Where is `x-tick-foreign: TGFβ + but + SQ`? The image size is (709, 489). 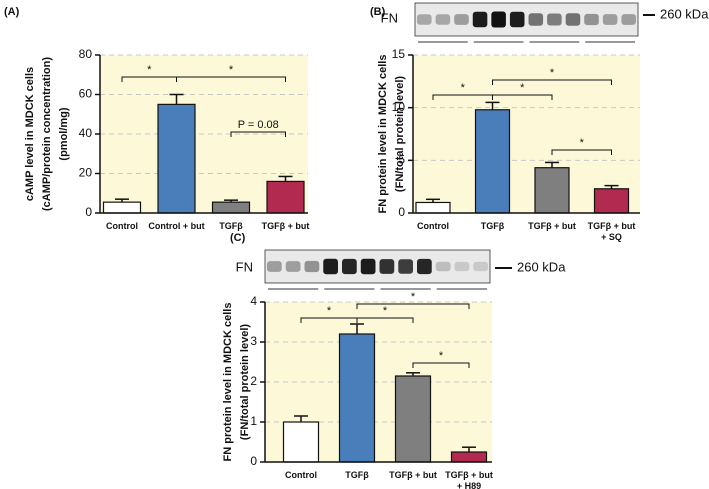 x-tick-foreign: TGFβ + but + SQ is located at coordinates (611, 231).